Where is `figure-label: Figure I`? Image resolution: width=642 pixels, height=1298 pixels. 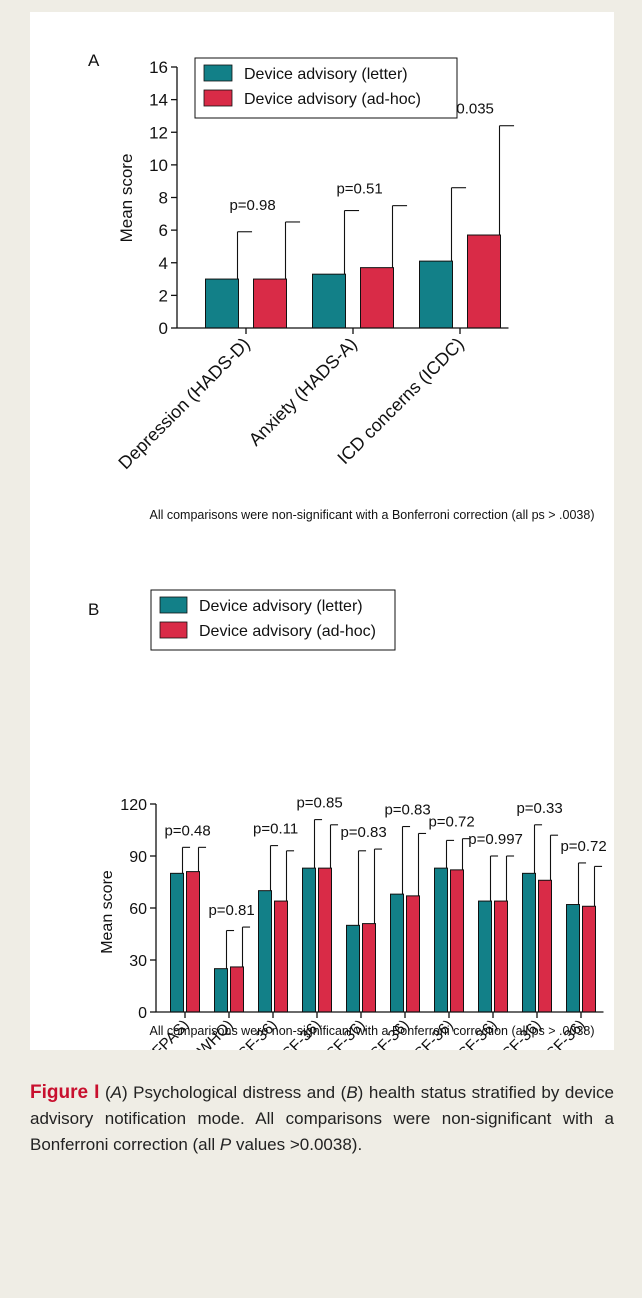
figure-label: Figure I is located at coordinates (65, 1092).